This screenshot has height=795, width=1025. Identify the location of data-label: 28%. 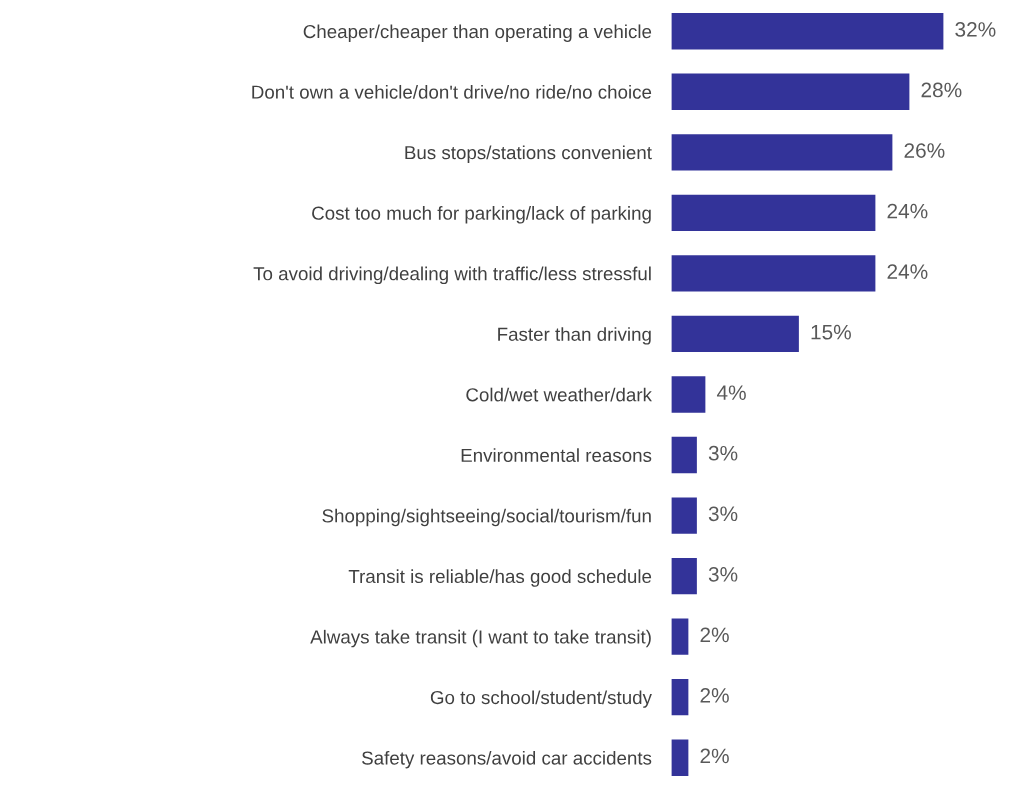
(941, 90).